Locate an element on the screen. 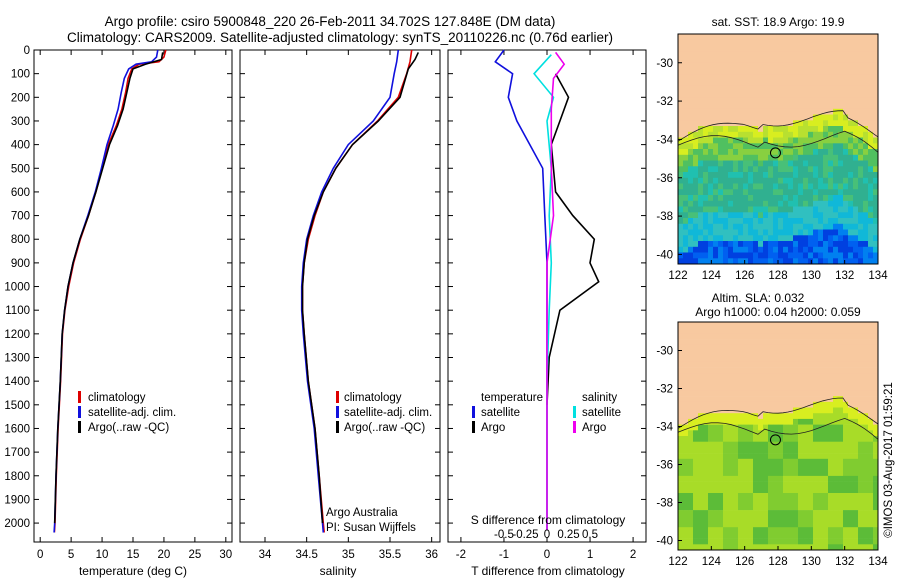 The height and width of the screenshot is (580, 900). salinity-difference-ticks: -0.5-0.25 0 0.25 0.5 is located at coordinates (546, 535).